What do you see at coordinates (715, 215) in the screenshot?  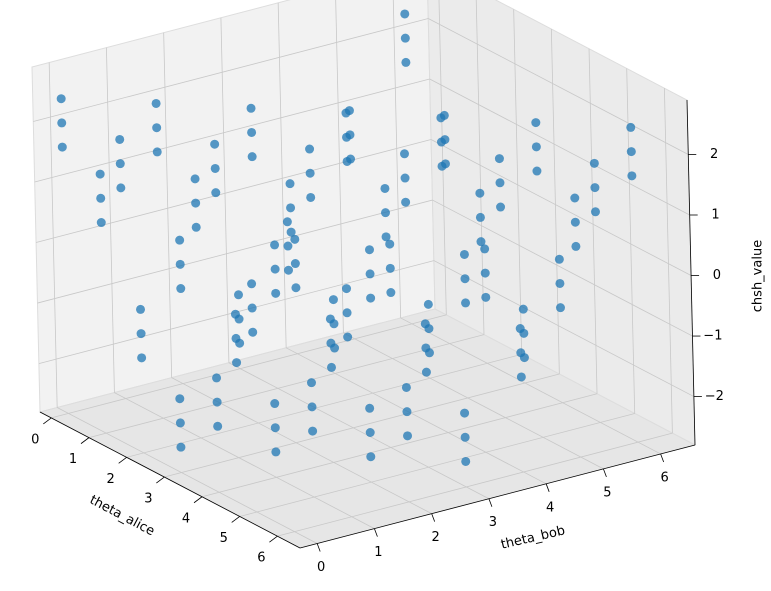 I see `z-tick-label: 1` at bounding box center [715, 215].